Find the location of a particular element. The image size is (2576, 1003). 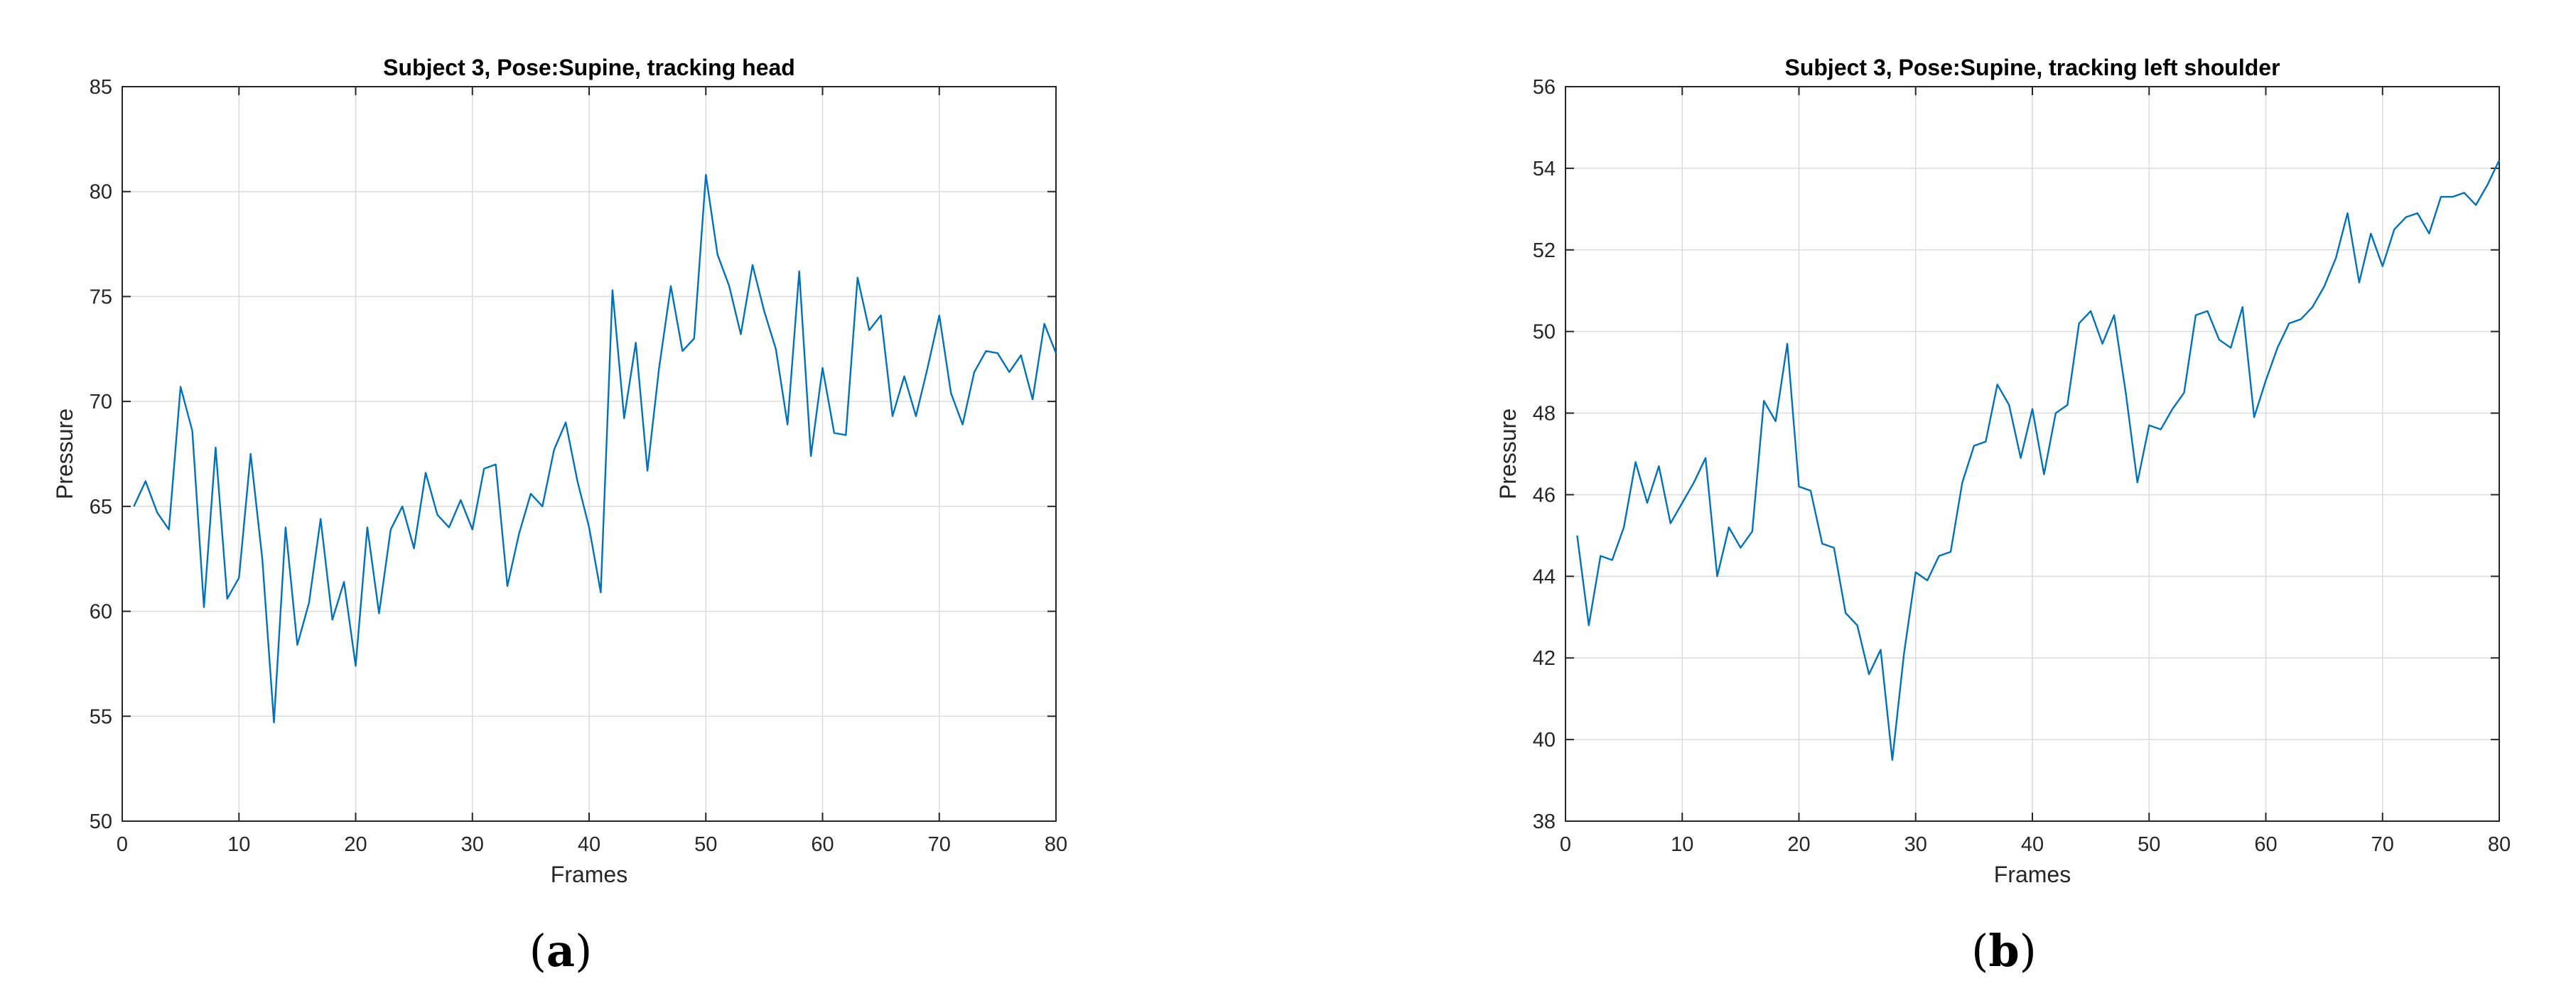

y-tick-label: 38 is located at coordinates (1545, 821).